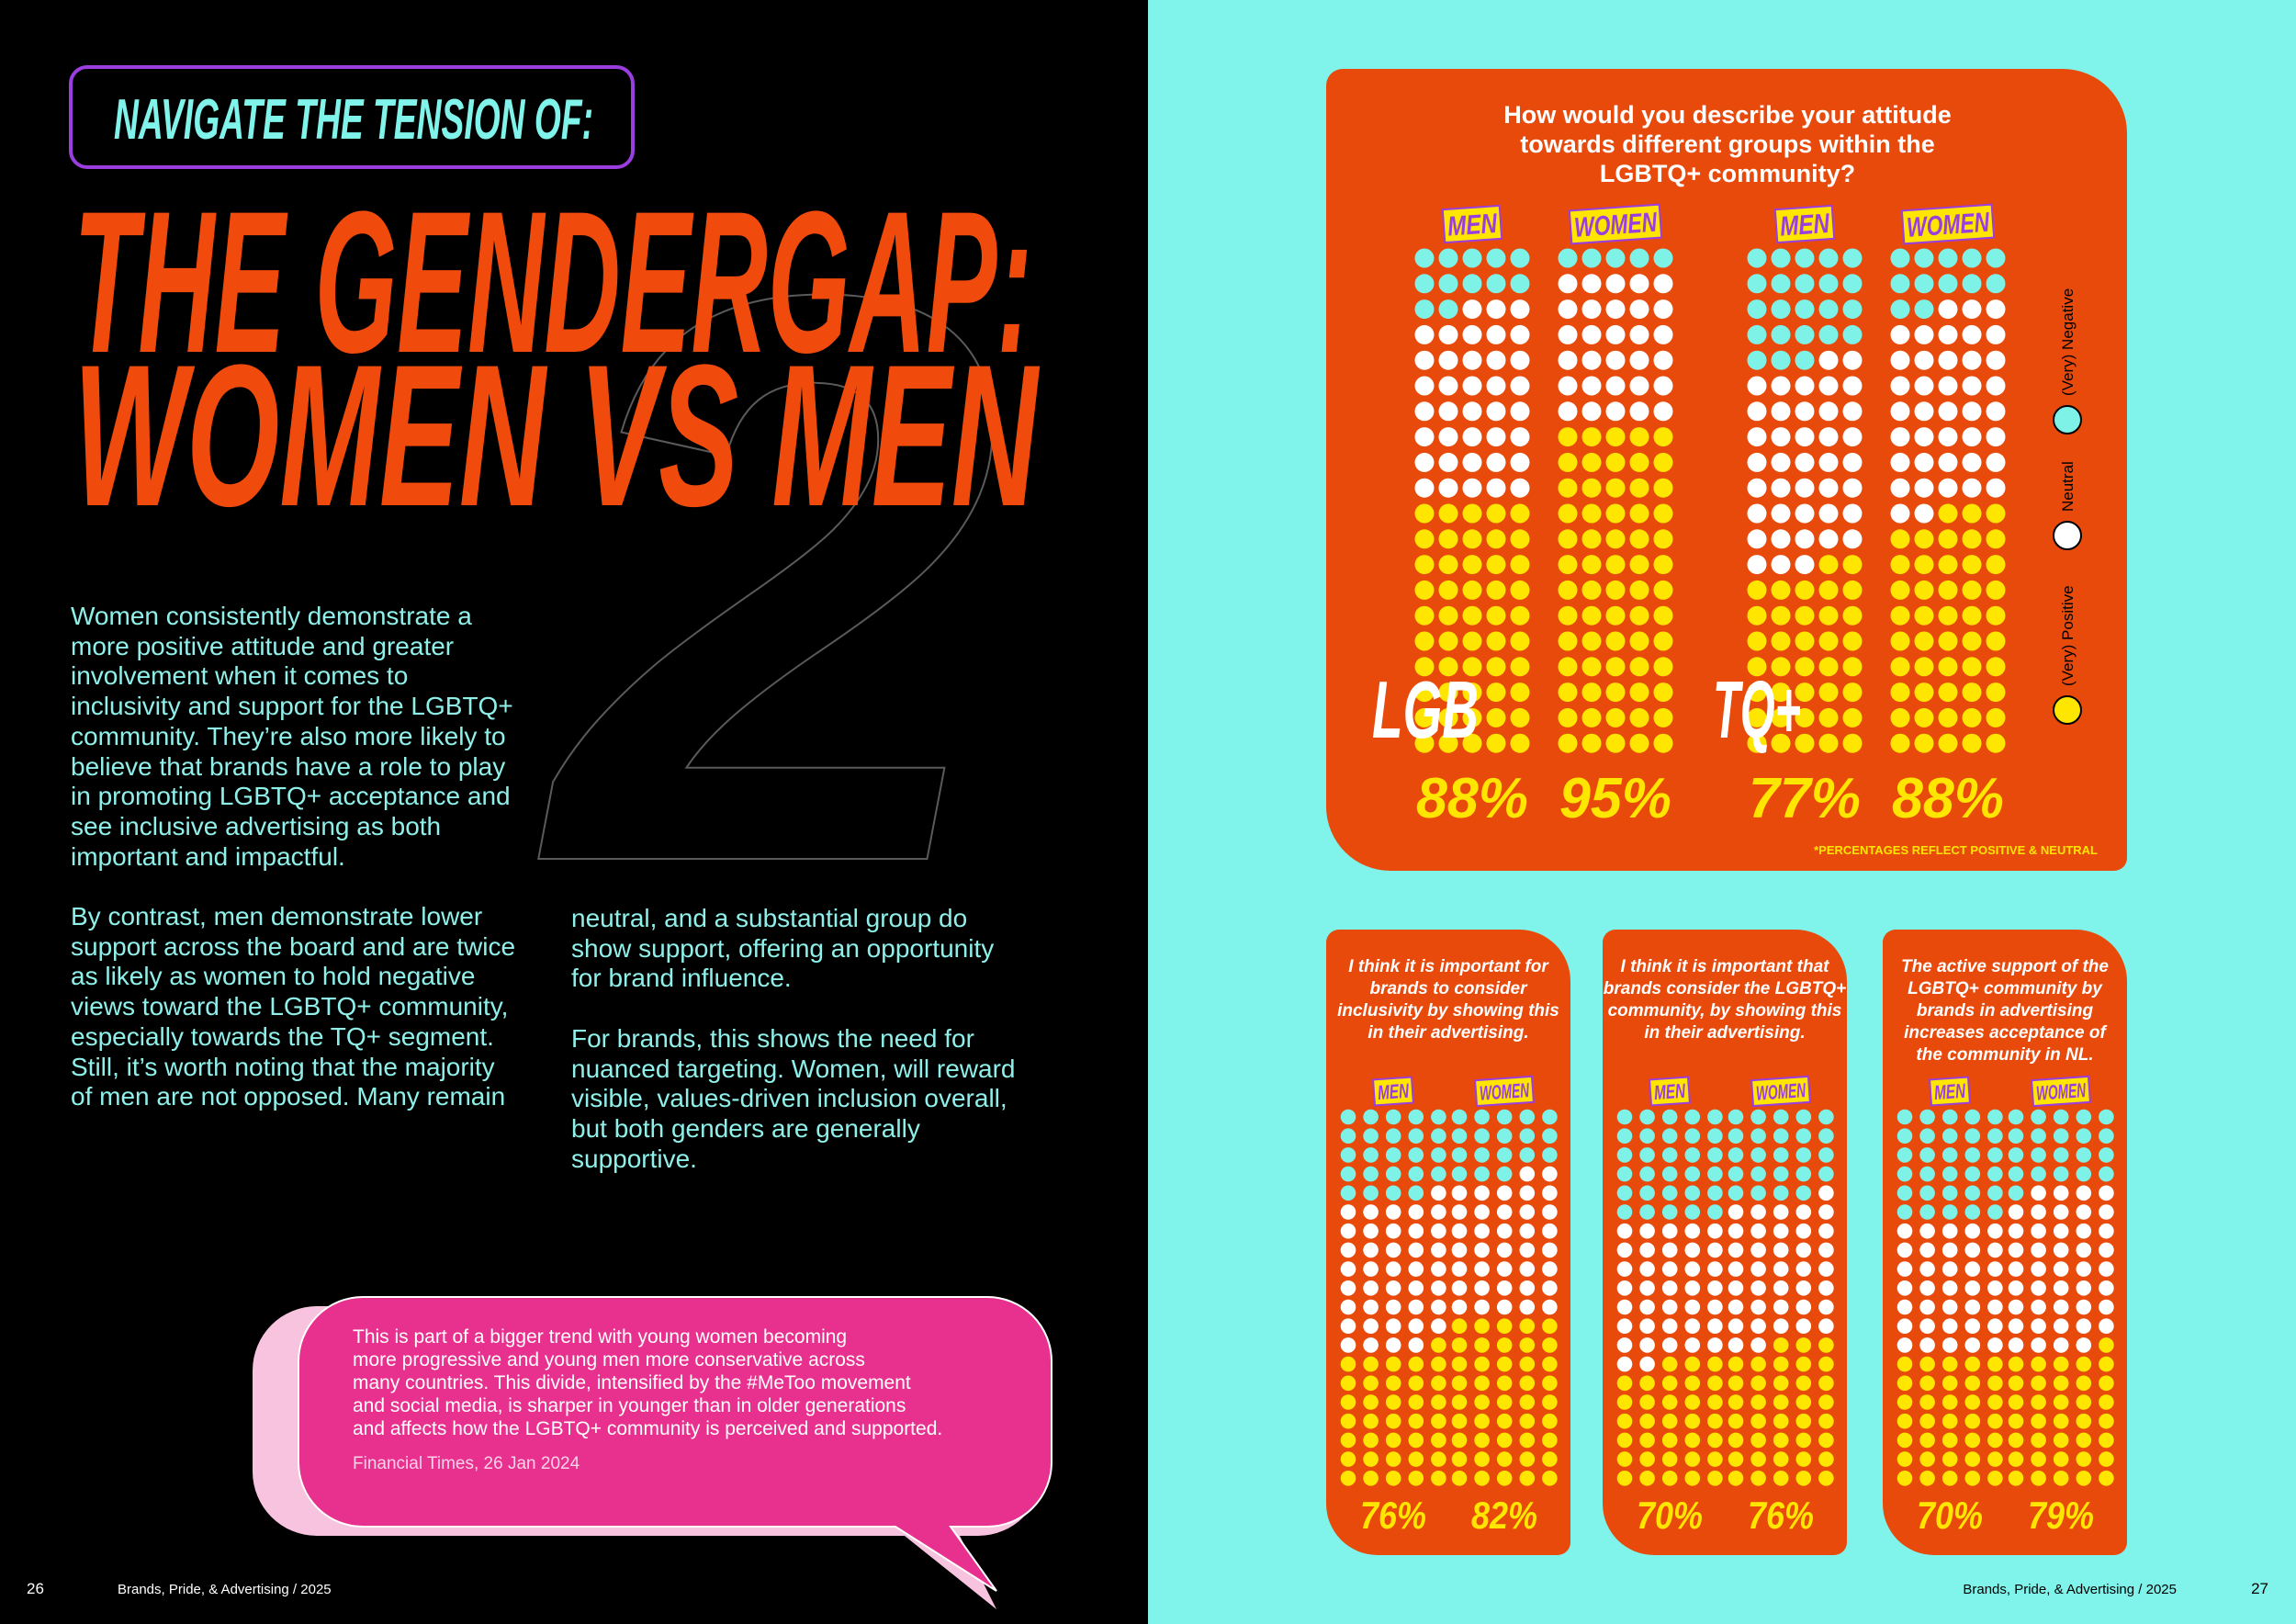 This screenshot has width=2296, height=1624. Describe the element at coordinates (1725, 988) in the screenshot. I see `statement-line: brands consider the LGBTQ+` at that location.